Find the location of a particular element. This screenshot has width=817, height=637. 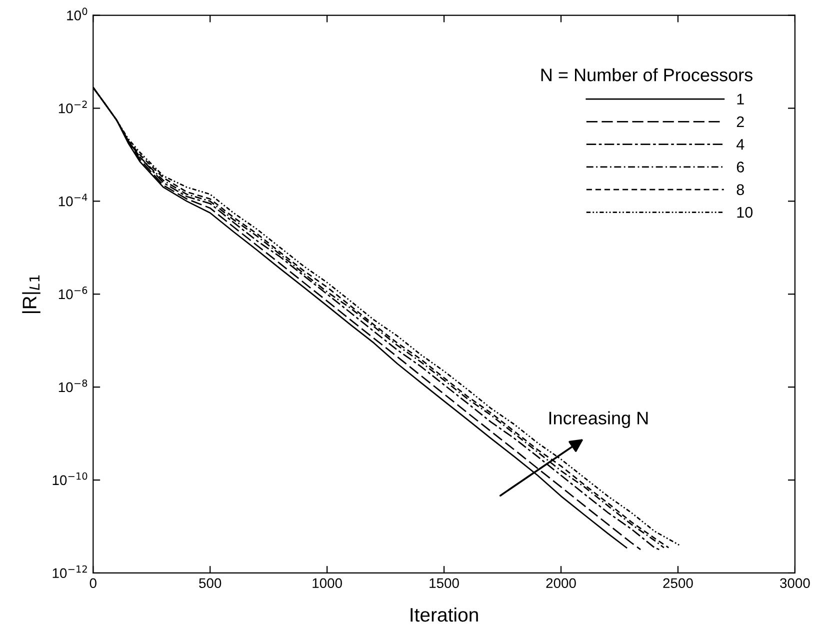

x-tick-label: 1500 is located at coordinates (444, 583).